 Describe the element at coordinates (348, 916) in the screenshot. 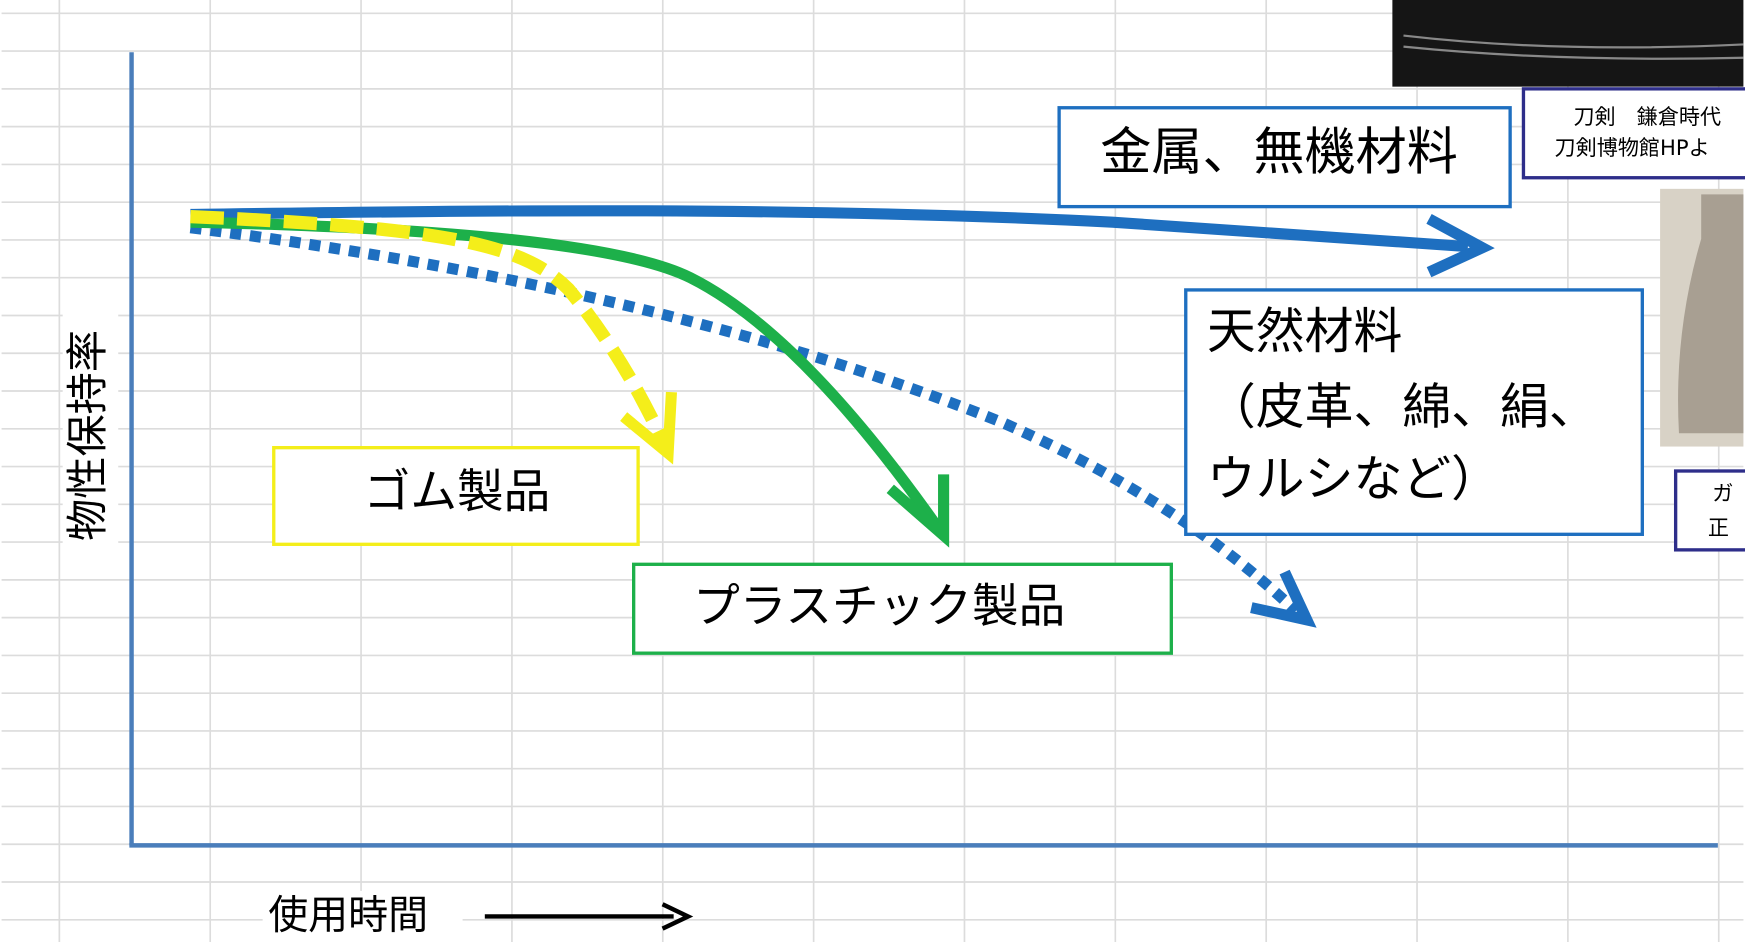

I see `x-axis-label: 使用時間` at that location.